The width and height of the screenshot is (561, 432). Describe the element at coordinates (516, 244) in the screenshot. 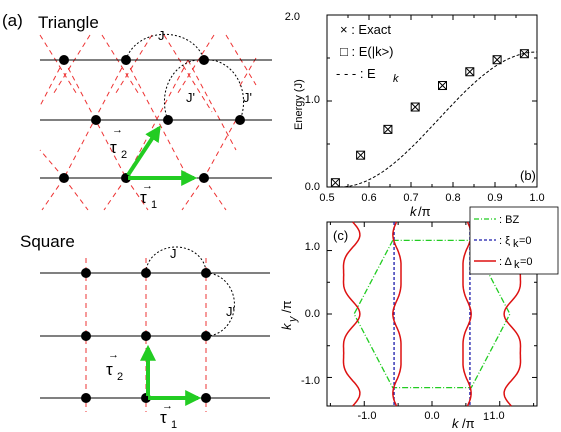

I see `c-legend-xi-sub: k` at that location.